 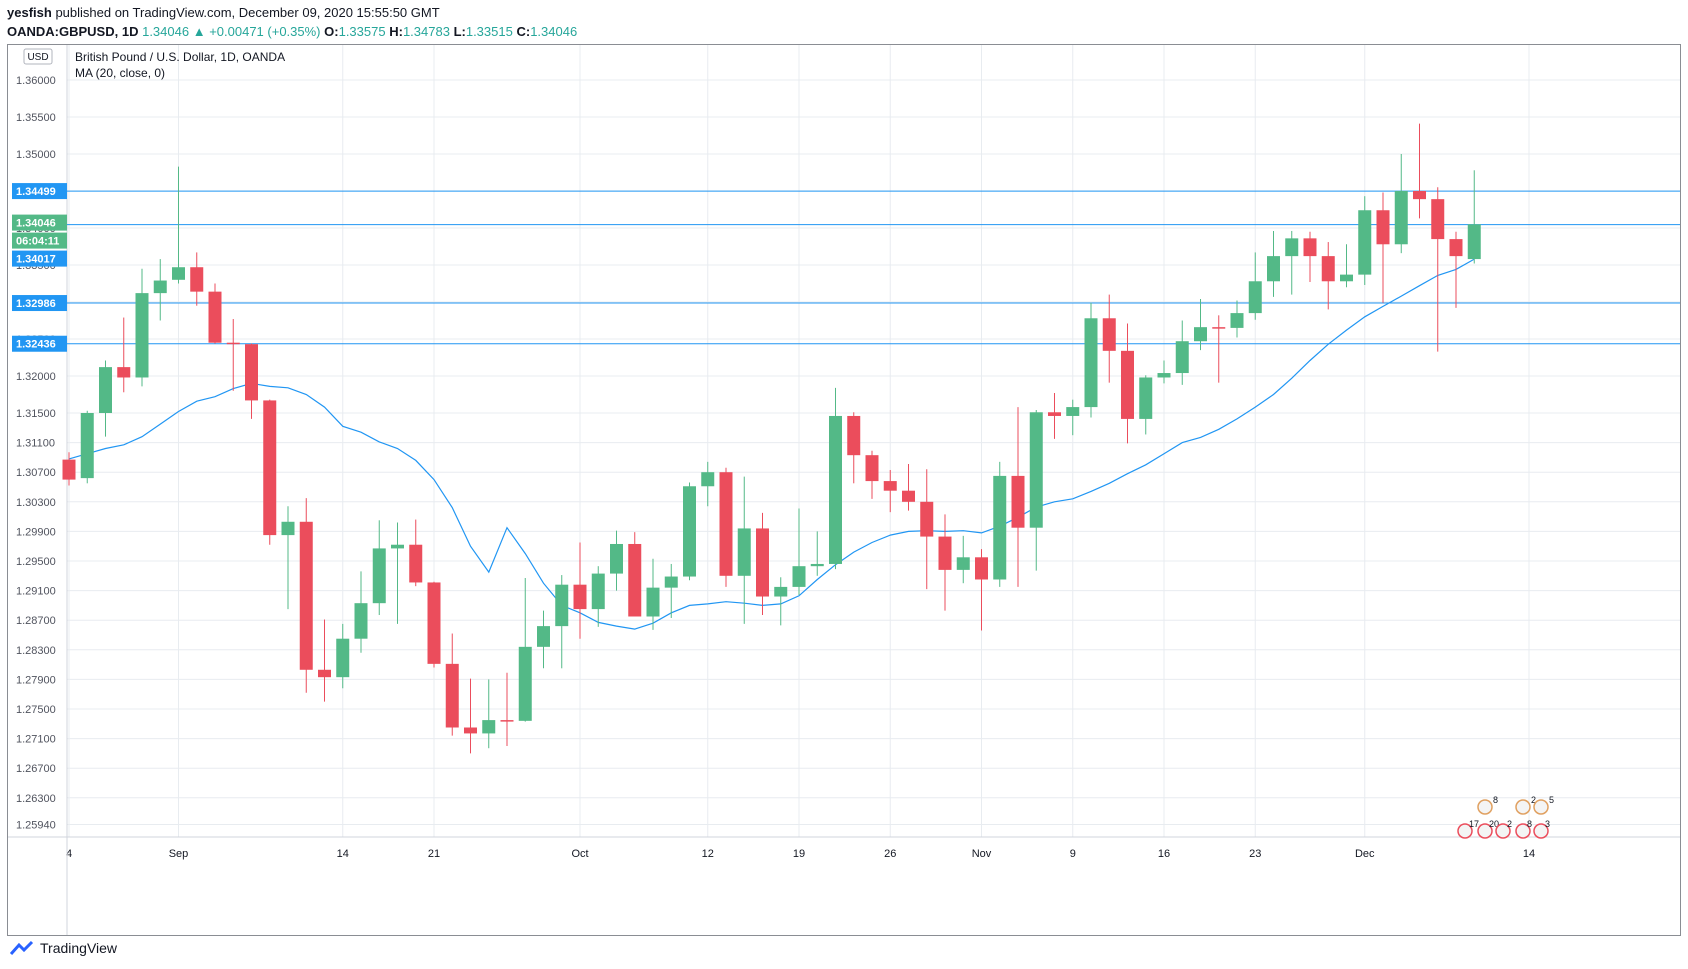 What do you see at coordinates (434, 854) in the screenshot?
I see `x-tick-label: 21` at bounding box center [434, 854].